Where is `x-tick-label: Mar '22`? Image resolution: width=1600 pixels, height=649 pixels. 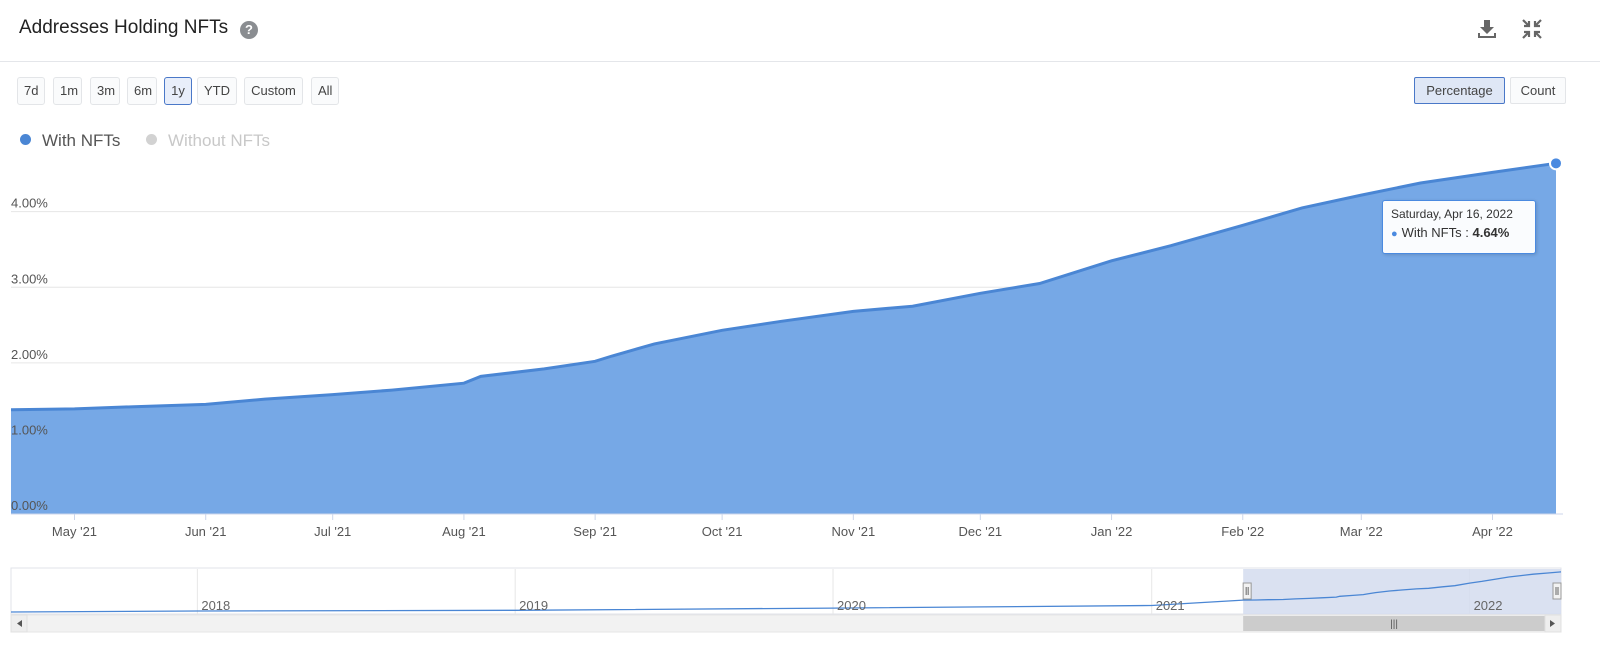
x-tick-label: Mar '22 is located at coordinates (1361, 531).